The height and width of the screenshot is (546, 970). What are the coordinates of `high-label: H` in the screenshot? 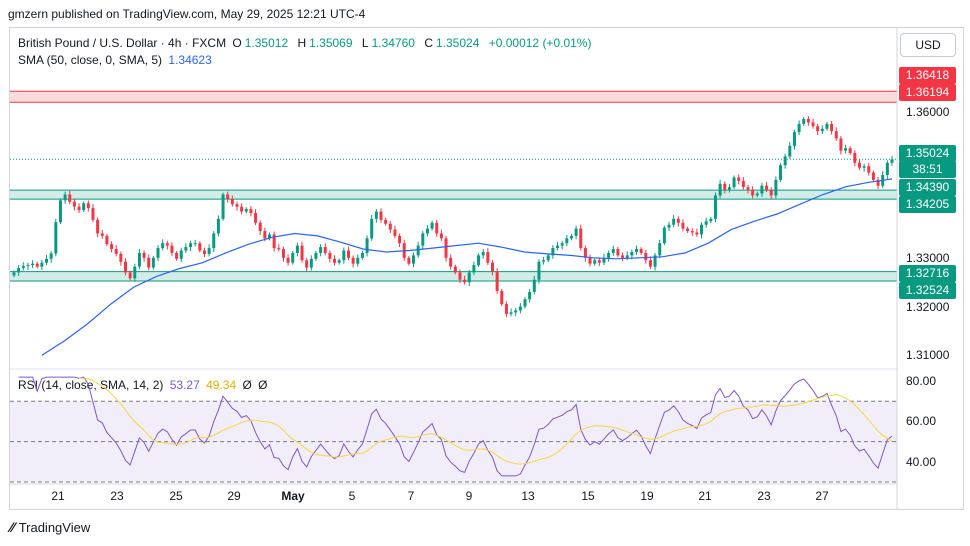 It's located at (302, 43).